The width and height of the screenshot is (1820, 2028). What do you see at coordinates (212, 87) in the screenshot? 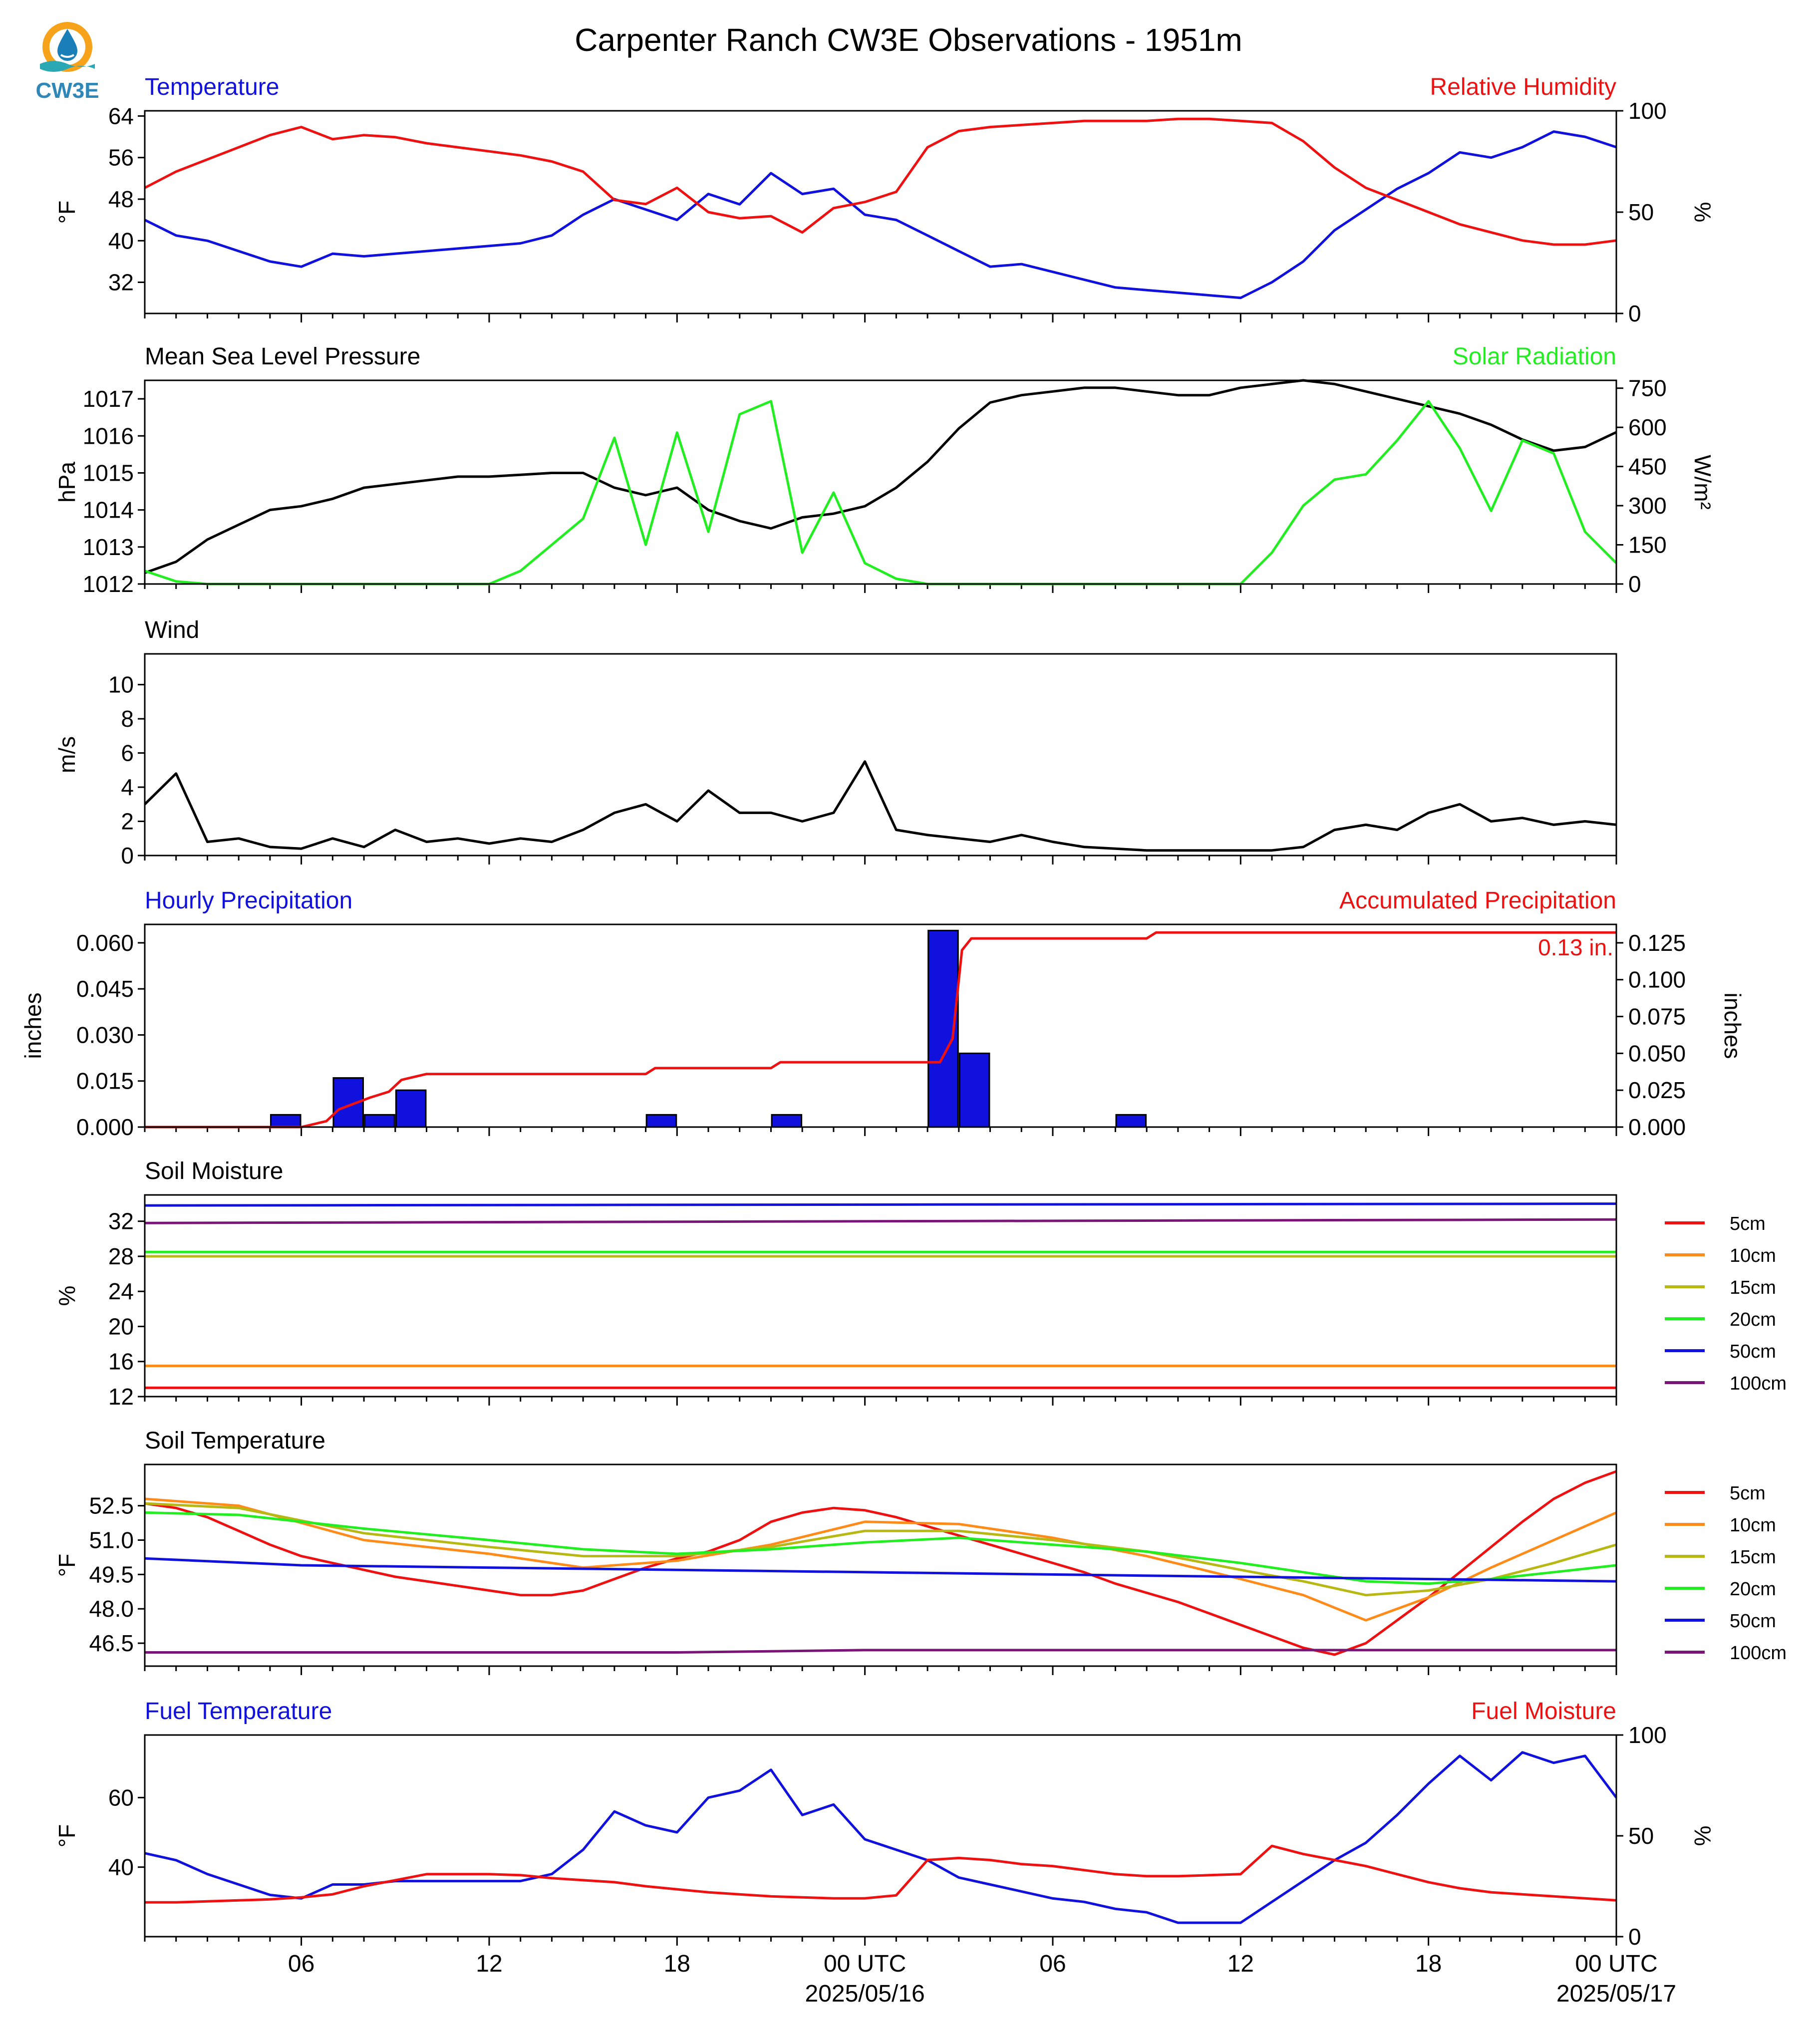
I see `panel-title-left: Temperature` at bounding box center [212, 87].